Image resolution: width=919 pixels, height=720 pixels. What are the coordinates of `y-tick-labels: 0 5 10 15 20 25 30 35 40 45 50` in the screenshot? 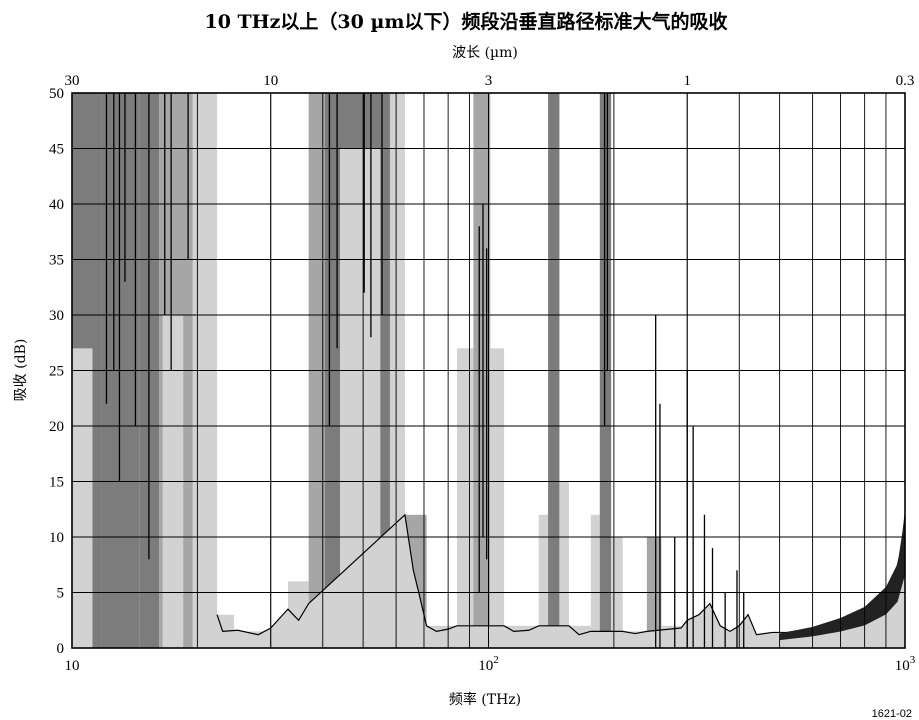 It's located at (56, 371).